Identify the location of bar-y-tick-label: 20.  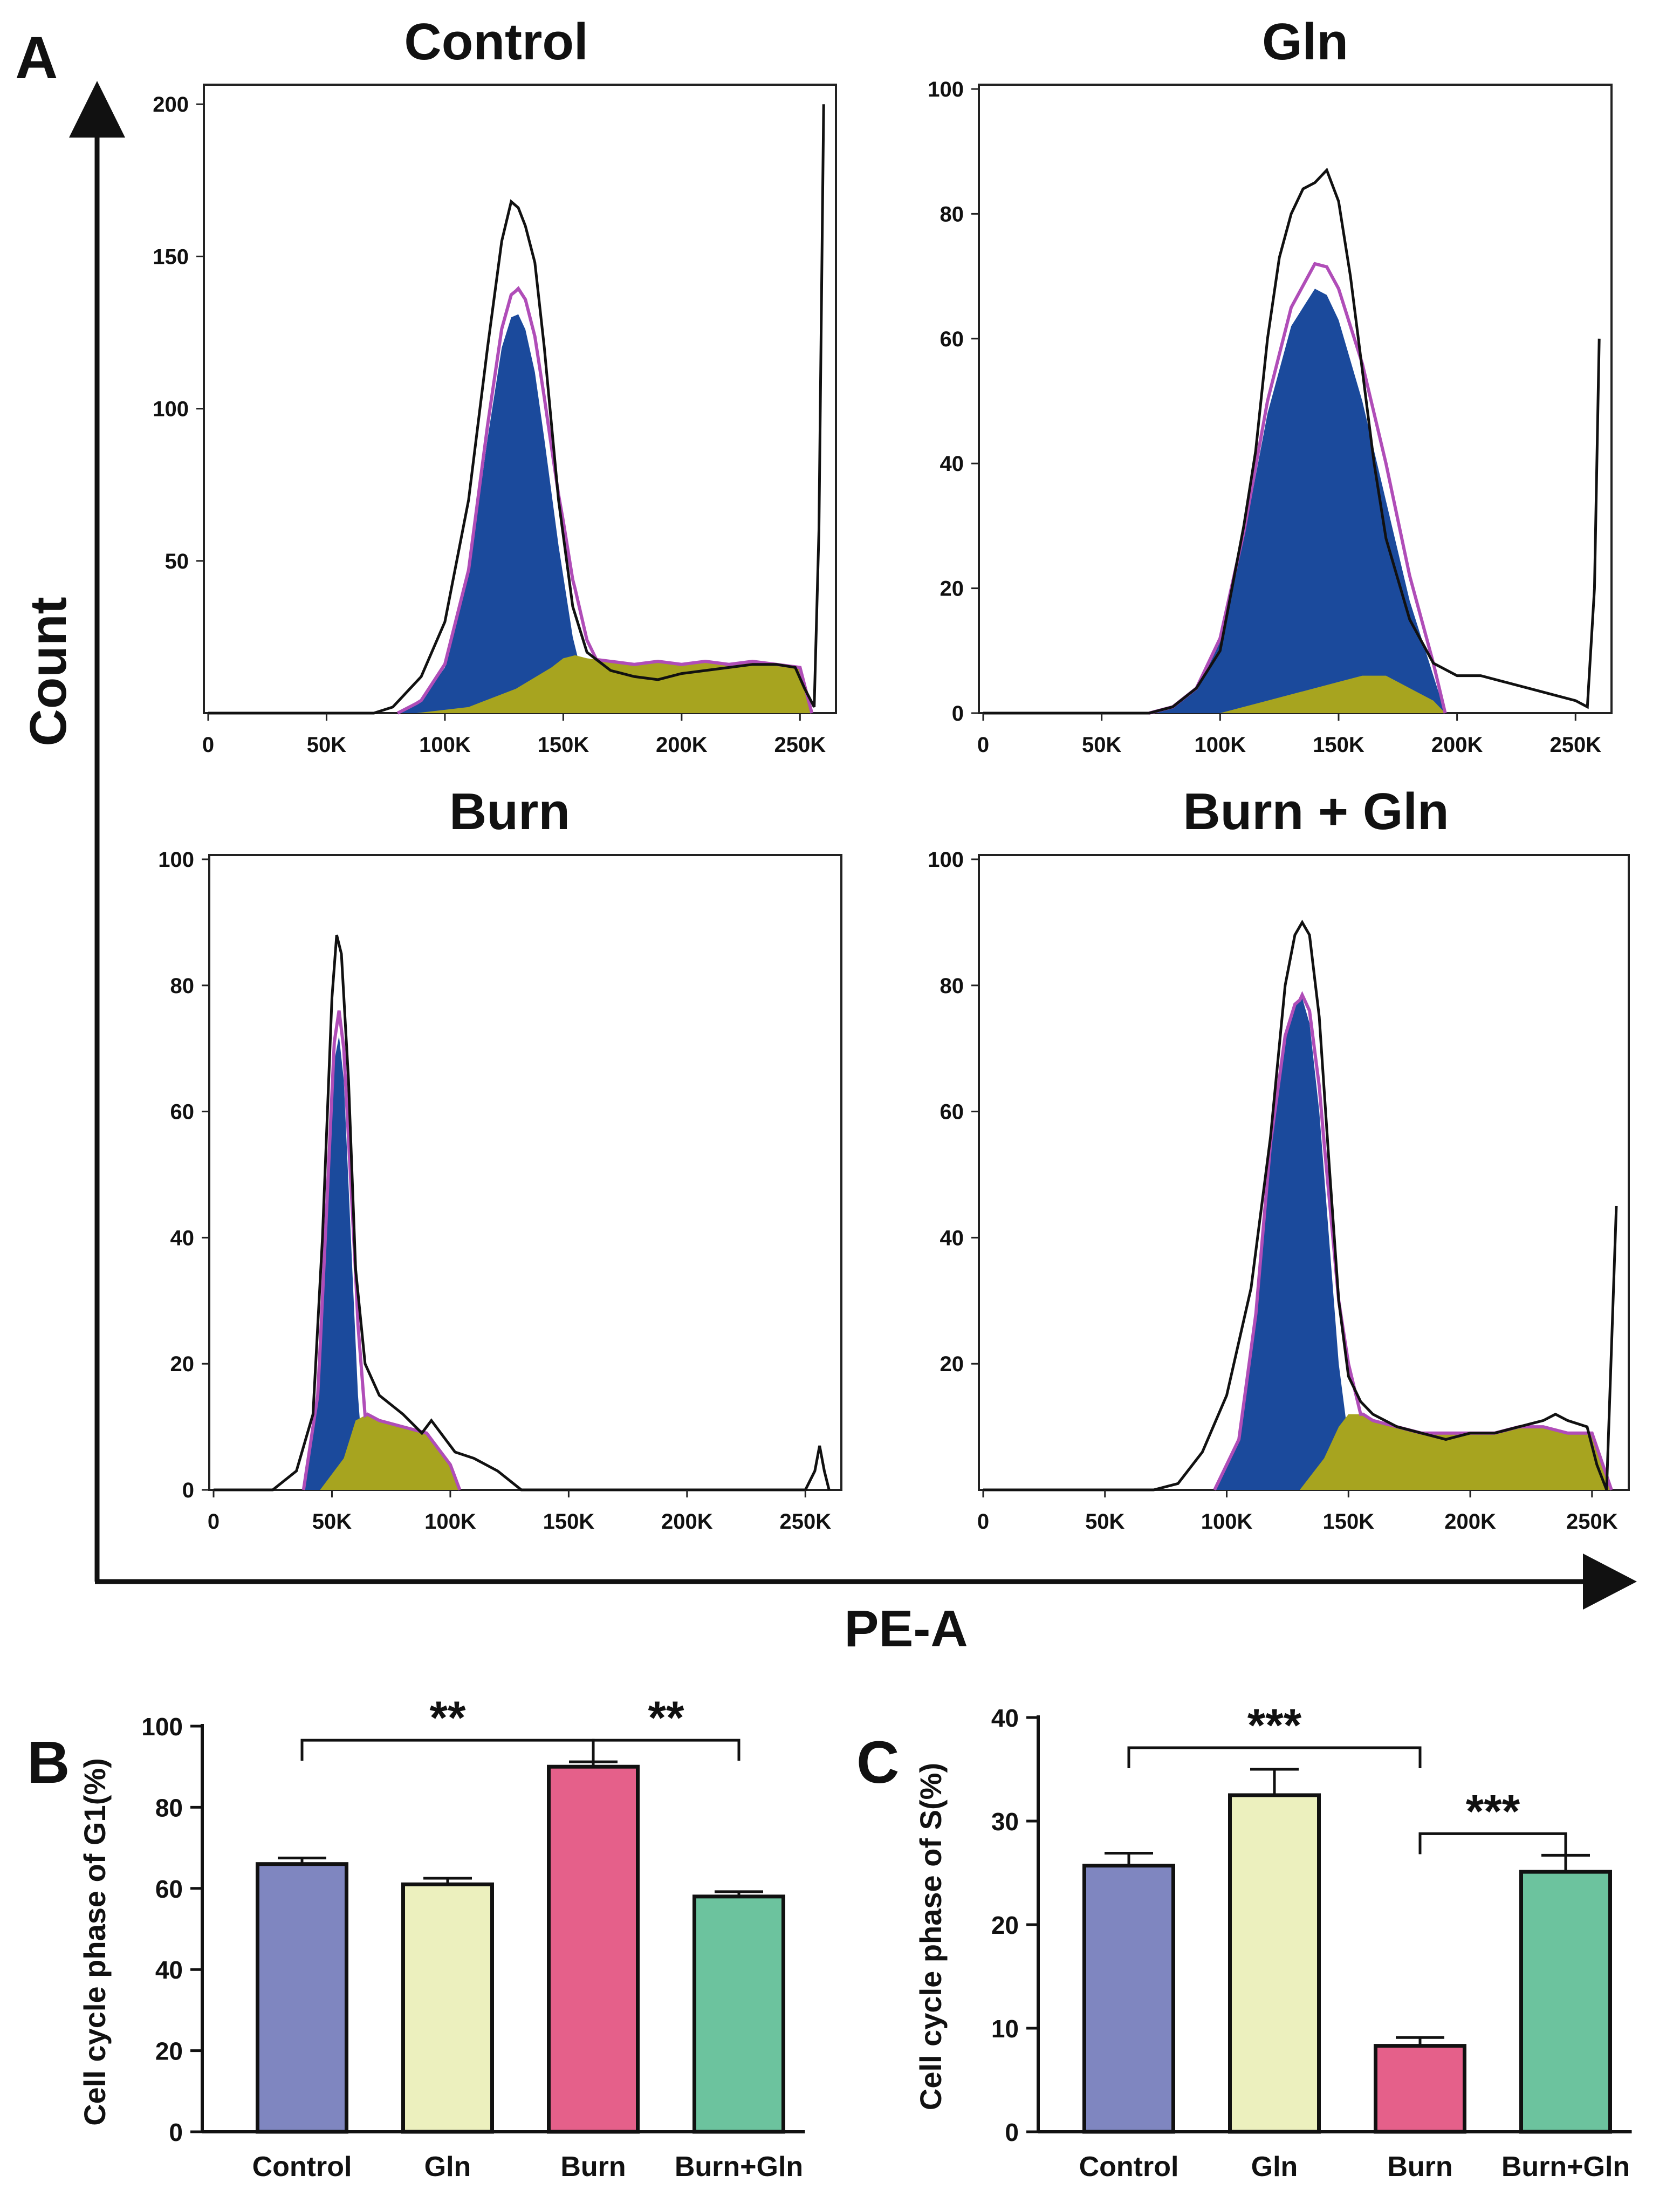
(1005, 1925).